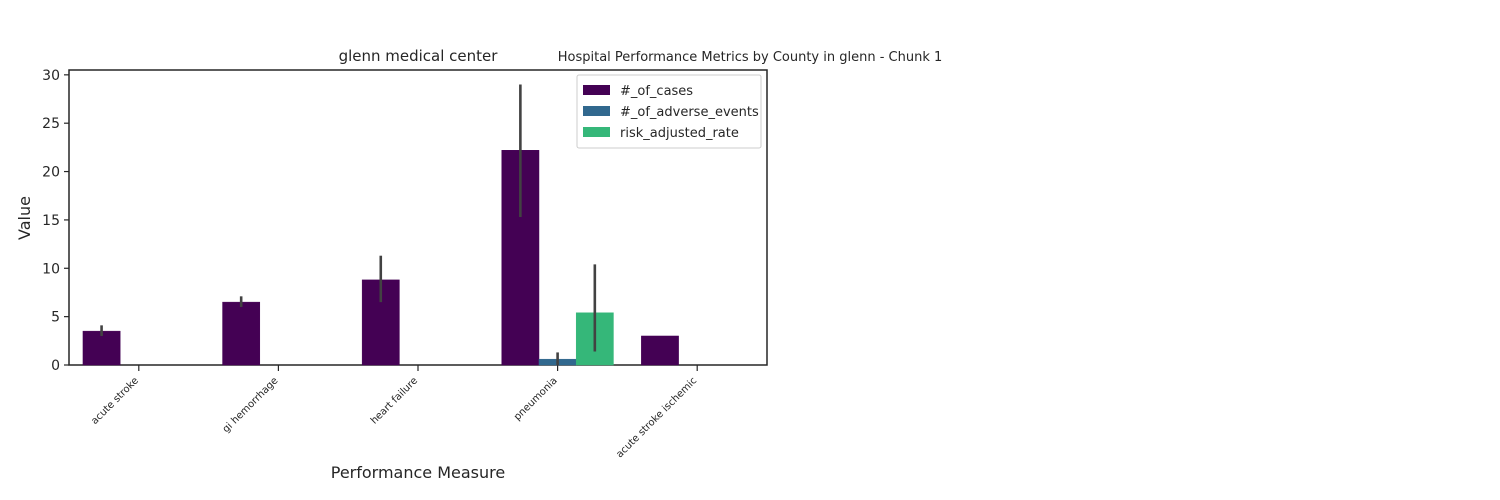 This screenshot has width=1500, height=500. Describe the element at coordinates (55, 318) in the screenshot. I see `y-tick-label: 5` at that location.